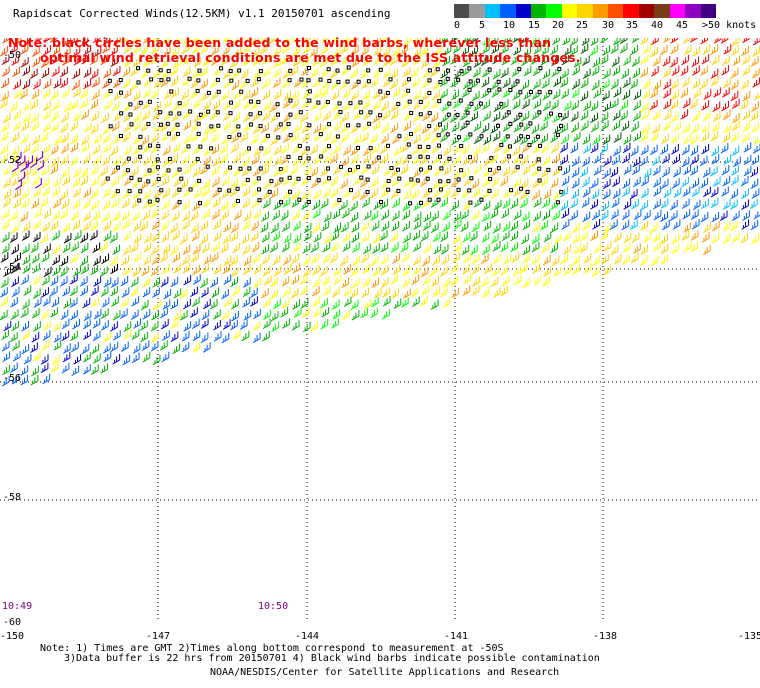 The height and width of the screenshot is (688, 760). I want to click on wind-speed-legend, so click(585, 11).